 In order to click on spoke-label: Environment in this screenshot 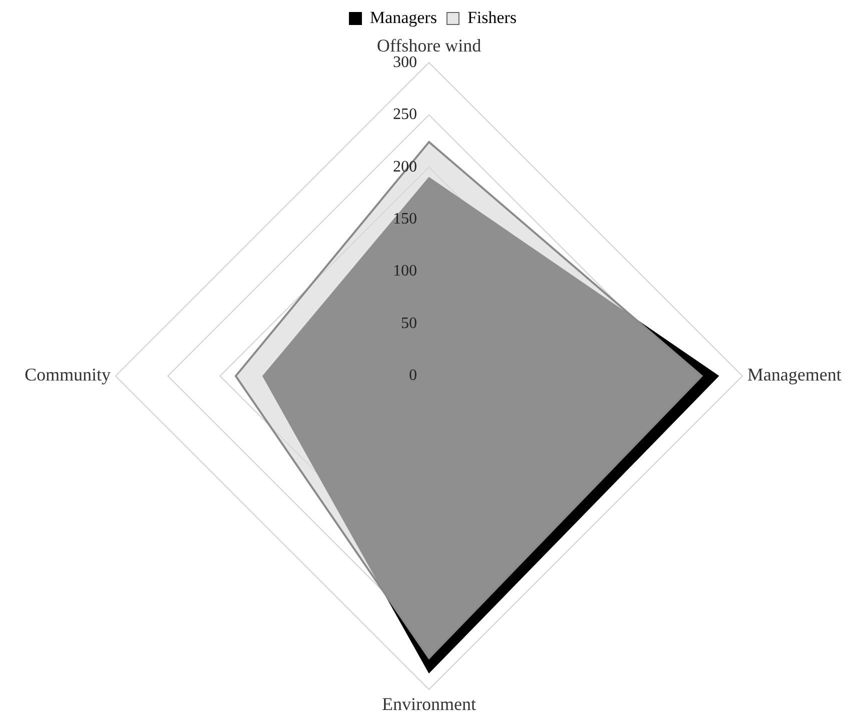, I will do `click(429, 704)`.